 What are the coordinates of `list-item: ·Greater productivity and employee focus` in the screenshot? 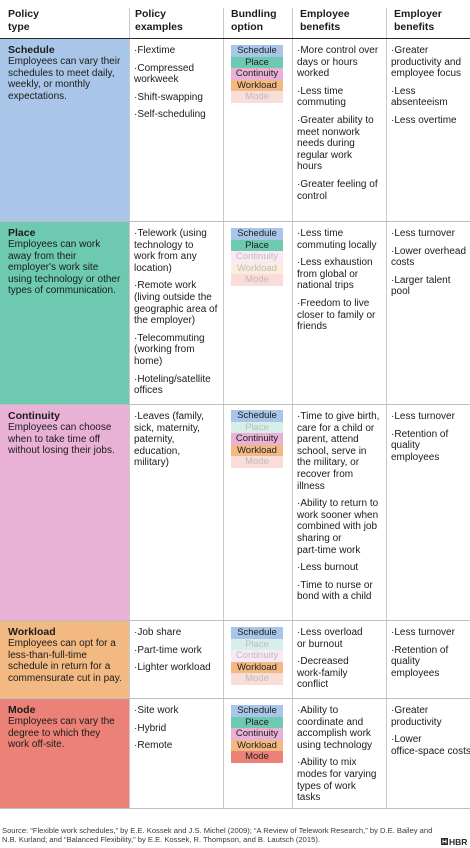 It's located at (430, 62).